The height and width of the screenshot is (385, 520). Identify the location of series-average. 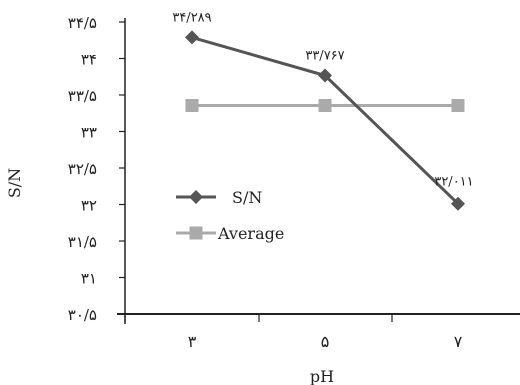
(325, 106).